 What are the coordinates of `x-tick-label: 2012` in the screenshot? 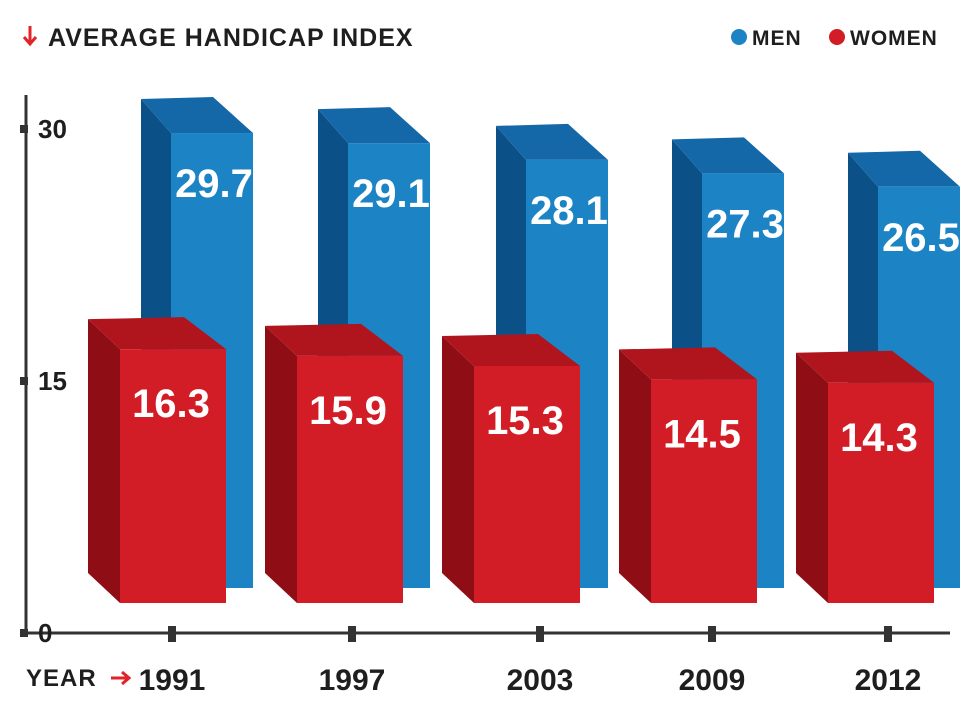 It's located at (888, 680).